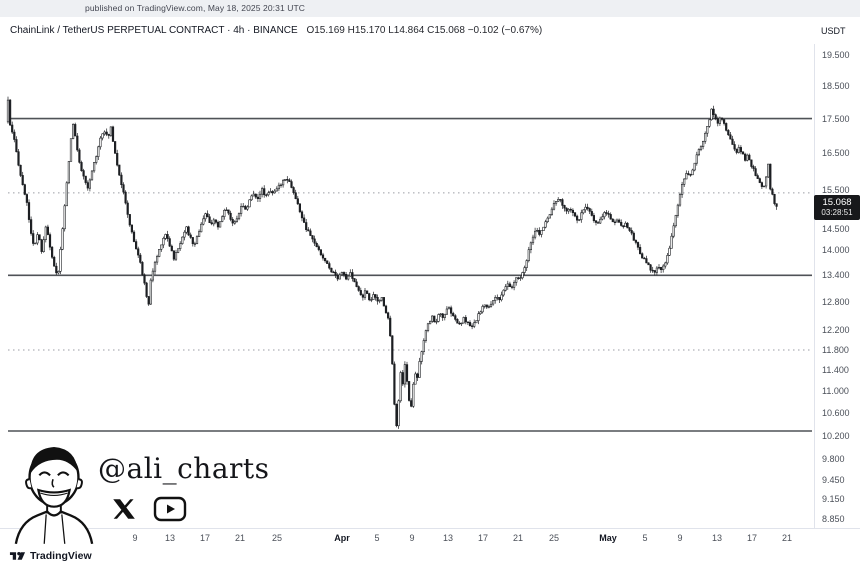 This screenshot has height=566, width=860. Describe the element at coordinates (836, 302) in the screenshot. I see `price-tick: 12.800` at that location.